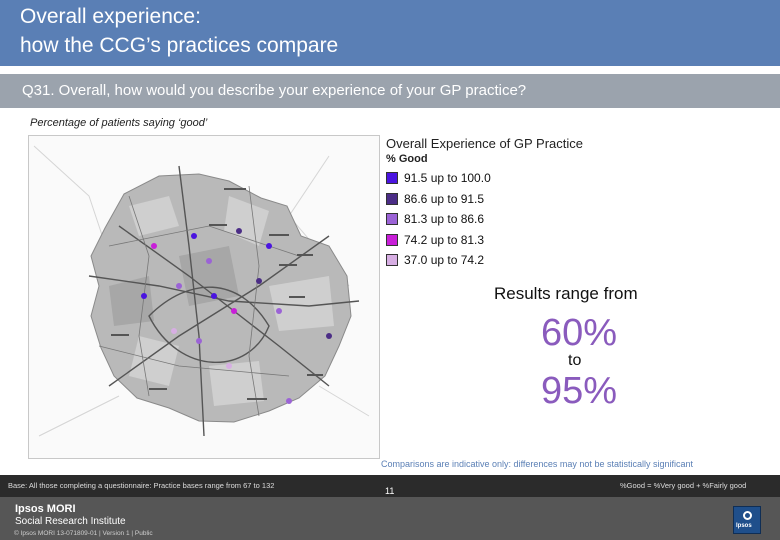  What do you see at coordinates (236, 316) in the screenshot?
I see `practice-markers` at bounding box center [236, 316].